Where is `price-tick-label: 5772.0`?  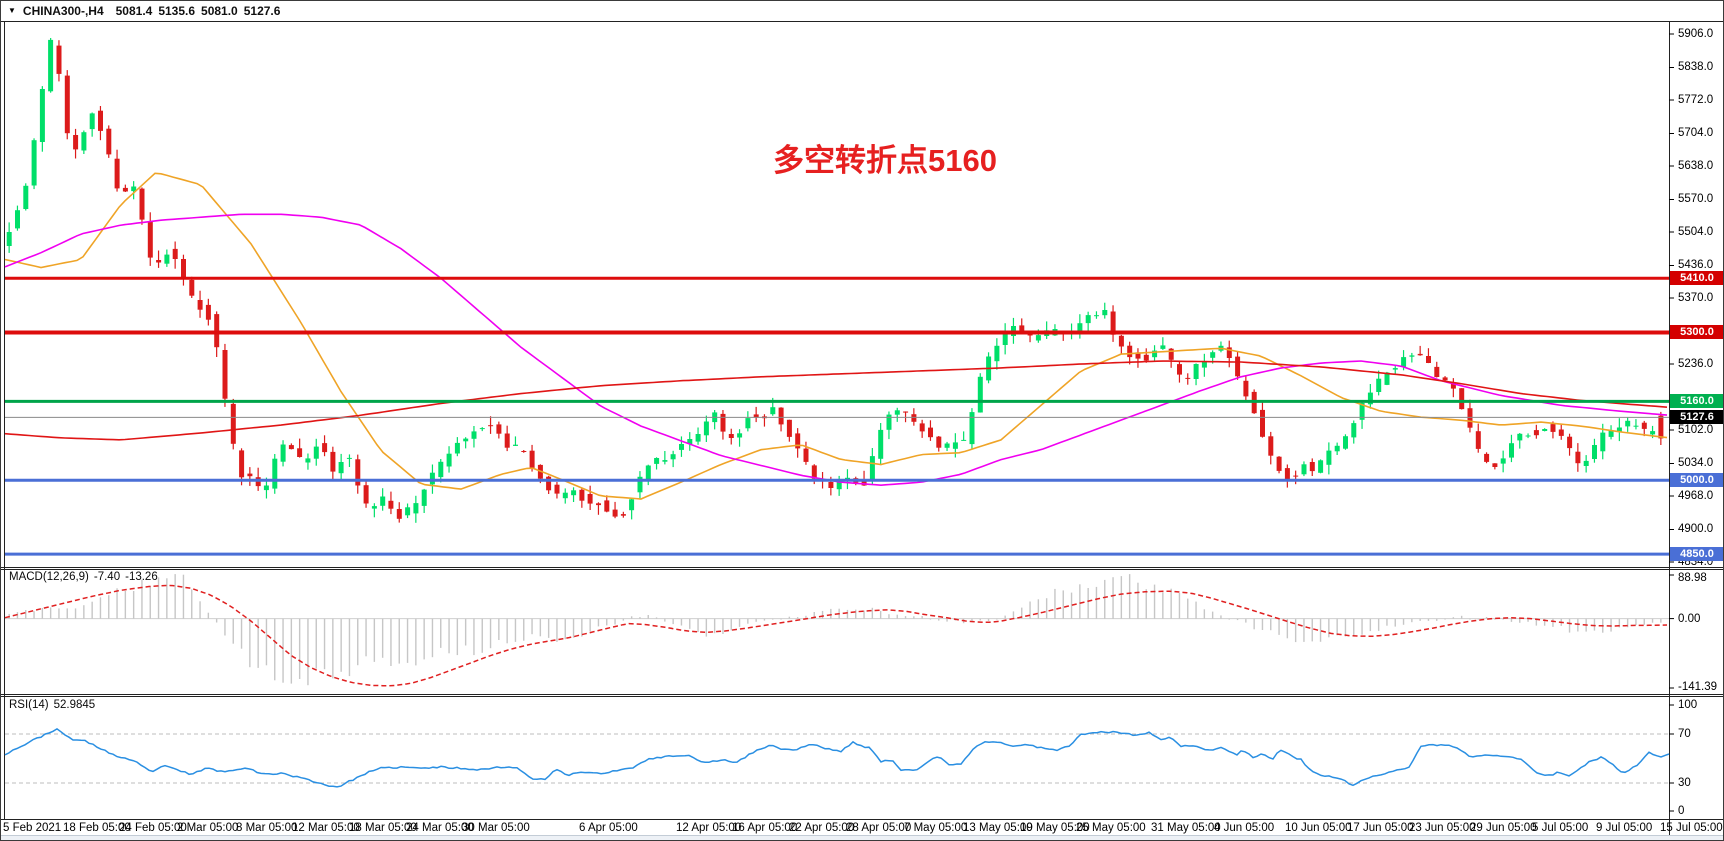 price-tick-label: 5772.0 is located at coordinates (1696, 100).